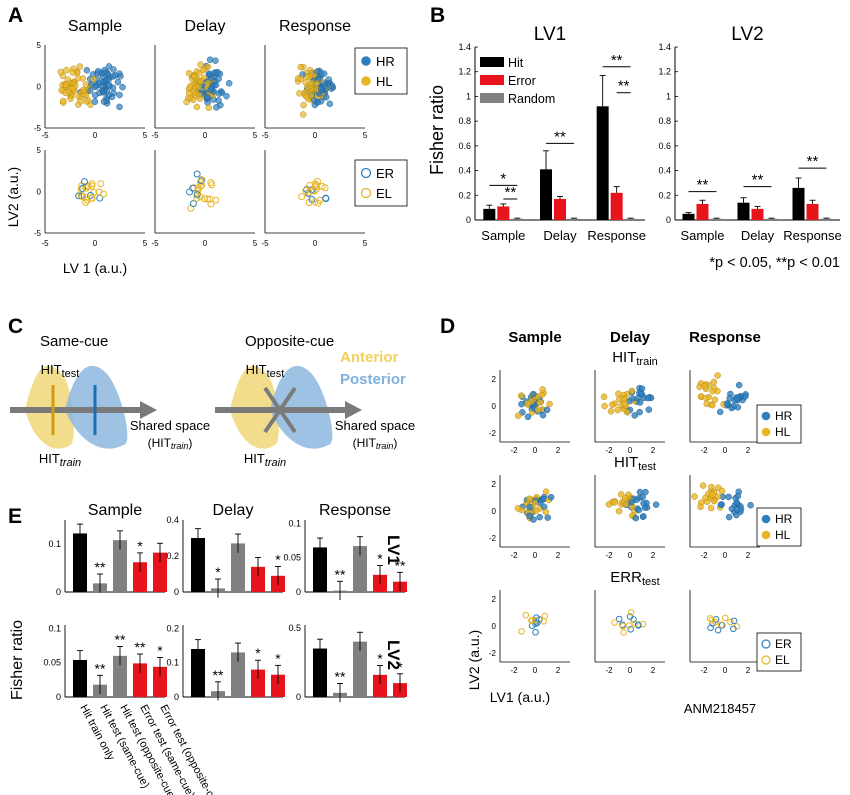 This screenshot has height=795, width=850. Describe the element at coordinates (148, 410) in the screenshot. I see `arrow-head` at that location.